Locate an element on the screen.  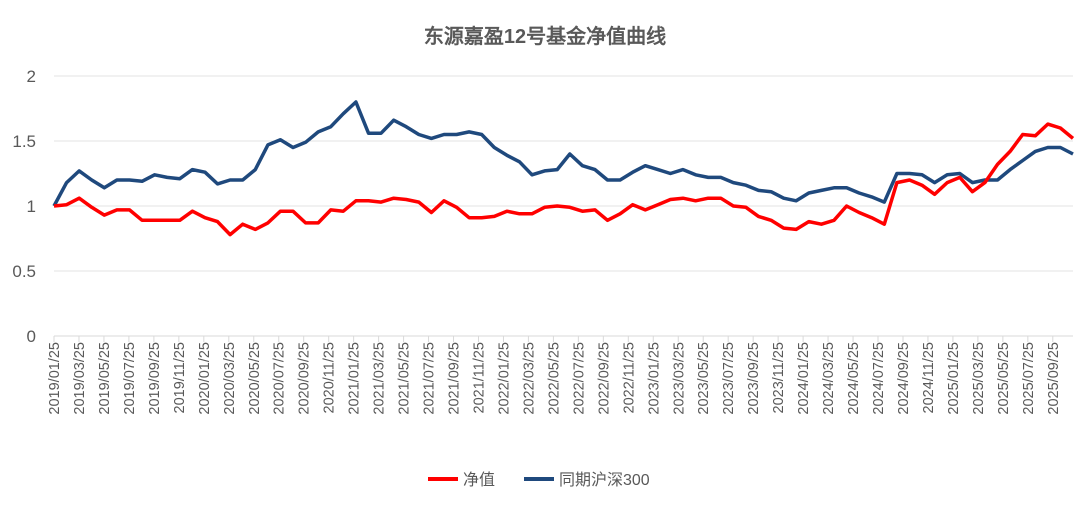
x-tick-label: 2024/01/25 is located at coordinates (804, 378).